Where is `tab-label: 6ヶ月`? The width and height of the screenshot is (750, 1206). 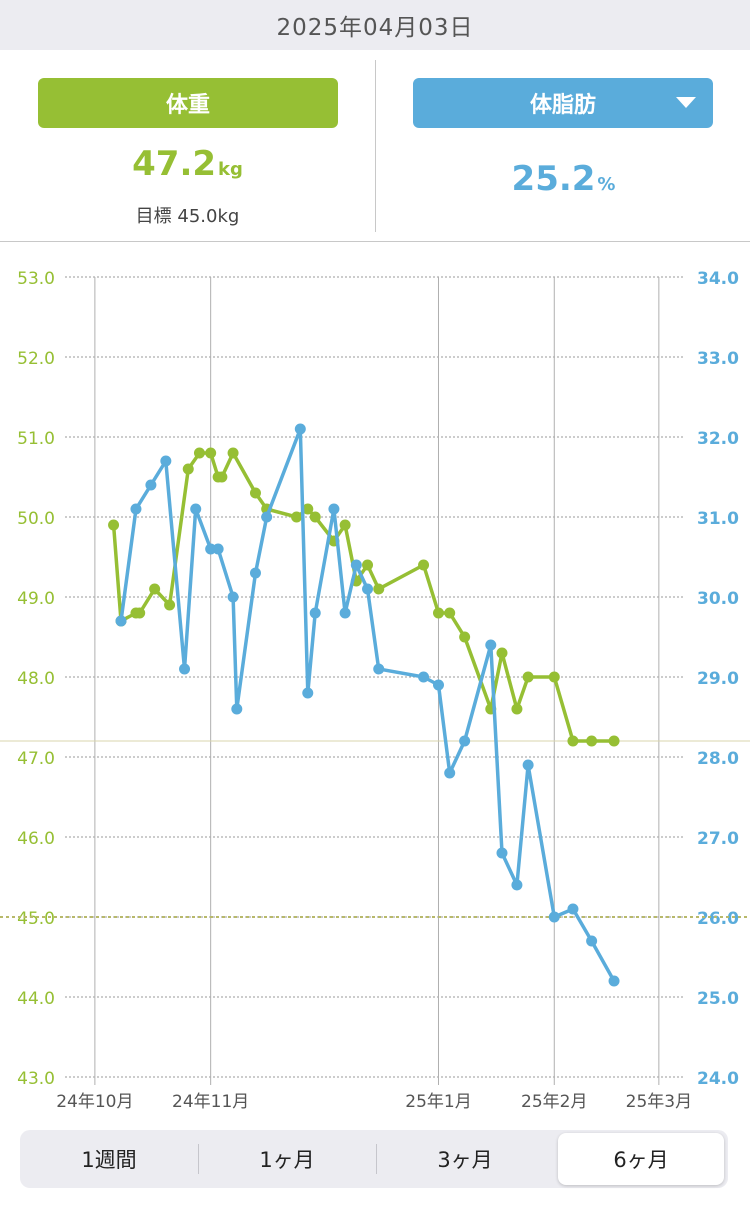 tab-label: 6ヶ月 is located at coordinates (641, 1160).